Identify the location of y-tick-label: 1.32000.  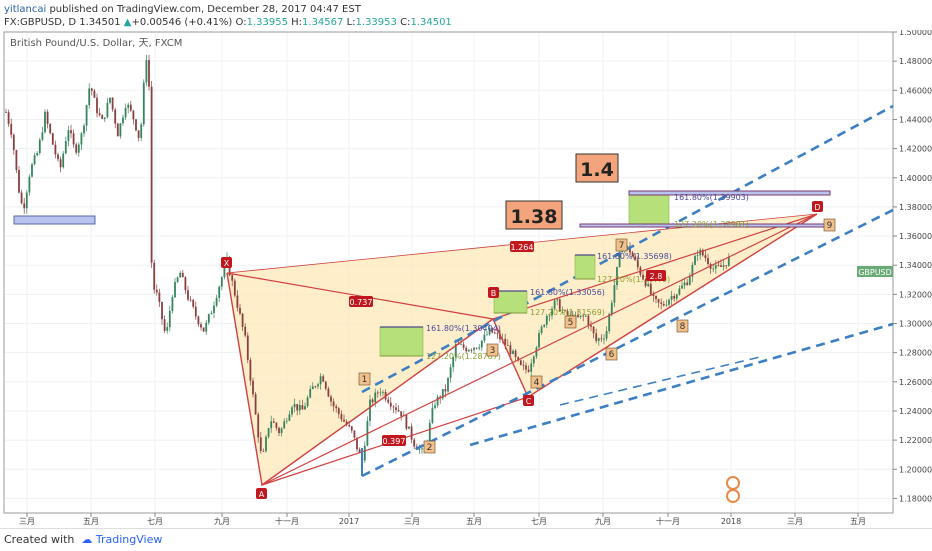
(915, 294).